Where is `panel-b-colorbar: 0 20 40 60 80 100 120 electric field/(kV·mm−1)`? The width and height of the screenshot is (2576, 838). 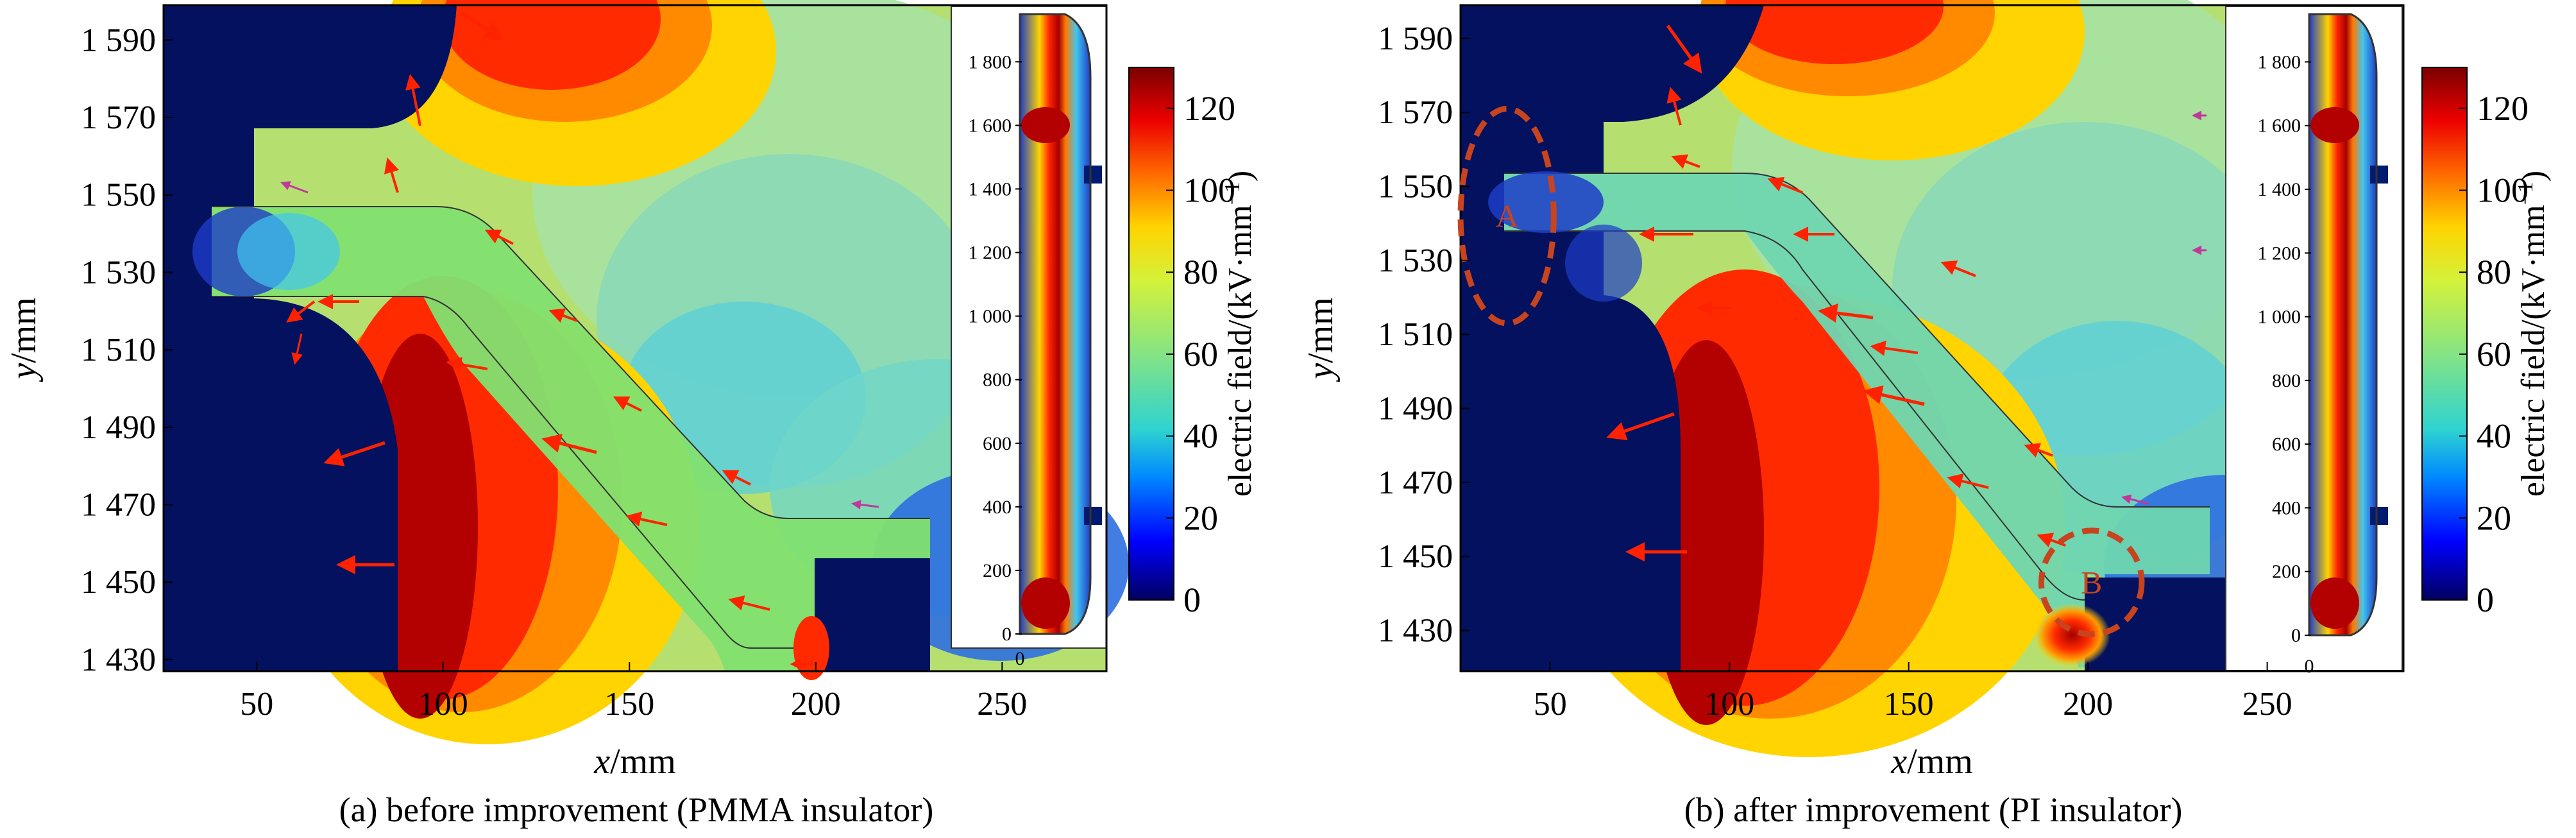
panel-b-colorbar: 0 20 40 60 80 100 120 electric field/(kV·mm−1) is located at coordinates (2486, 343).